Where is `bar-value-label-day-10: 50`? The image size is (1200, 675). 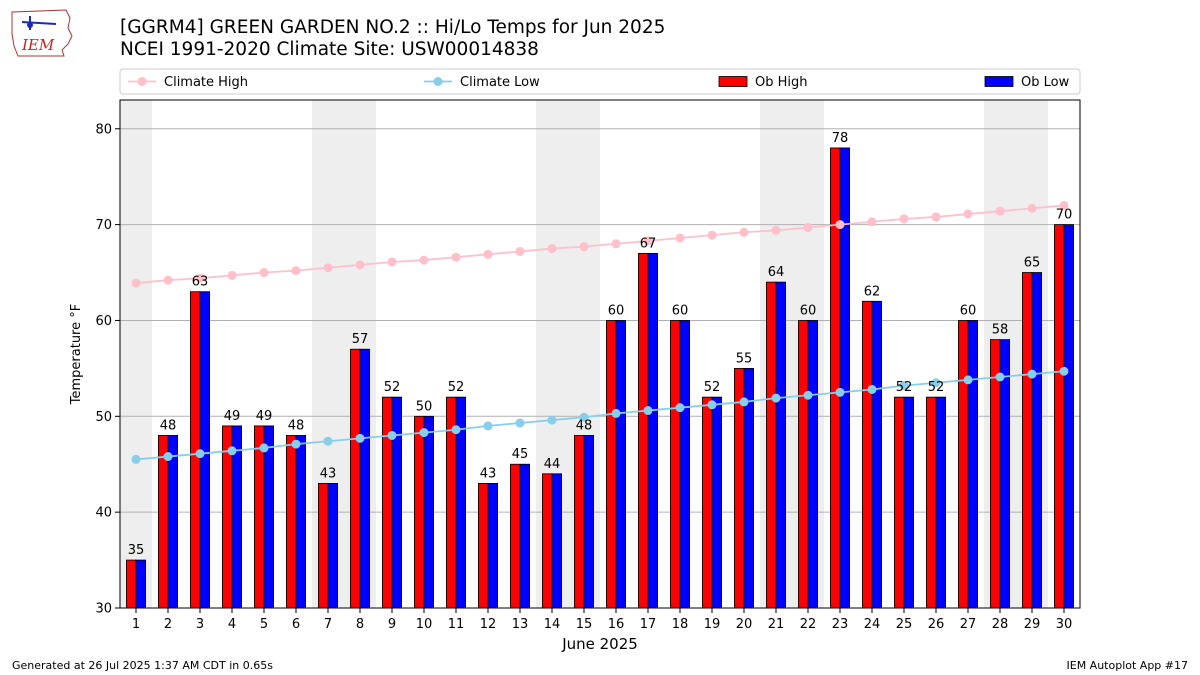
bar-value-label-day-10: 50 is located at coordinates (424, 406).